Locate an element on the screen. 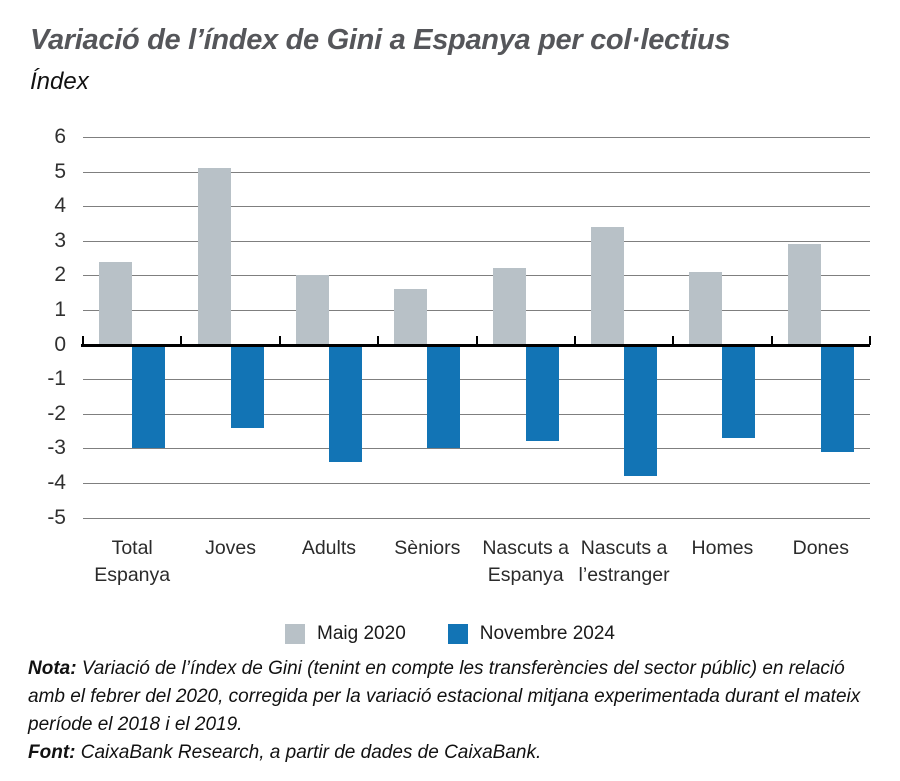 This screenshot has height=781, width=900. legend-label: Maig 2020 is located at coordinates (361, 633).